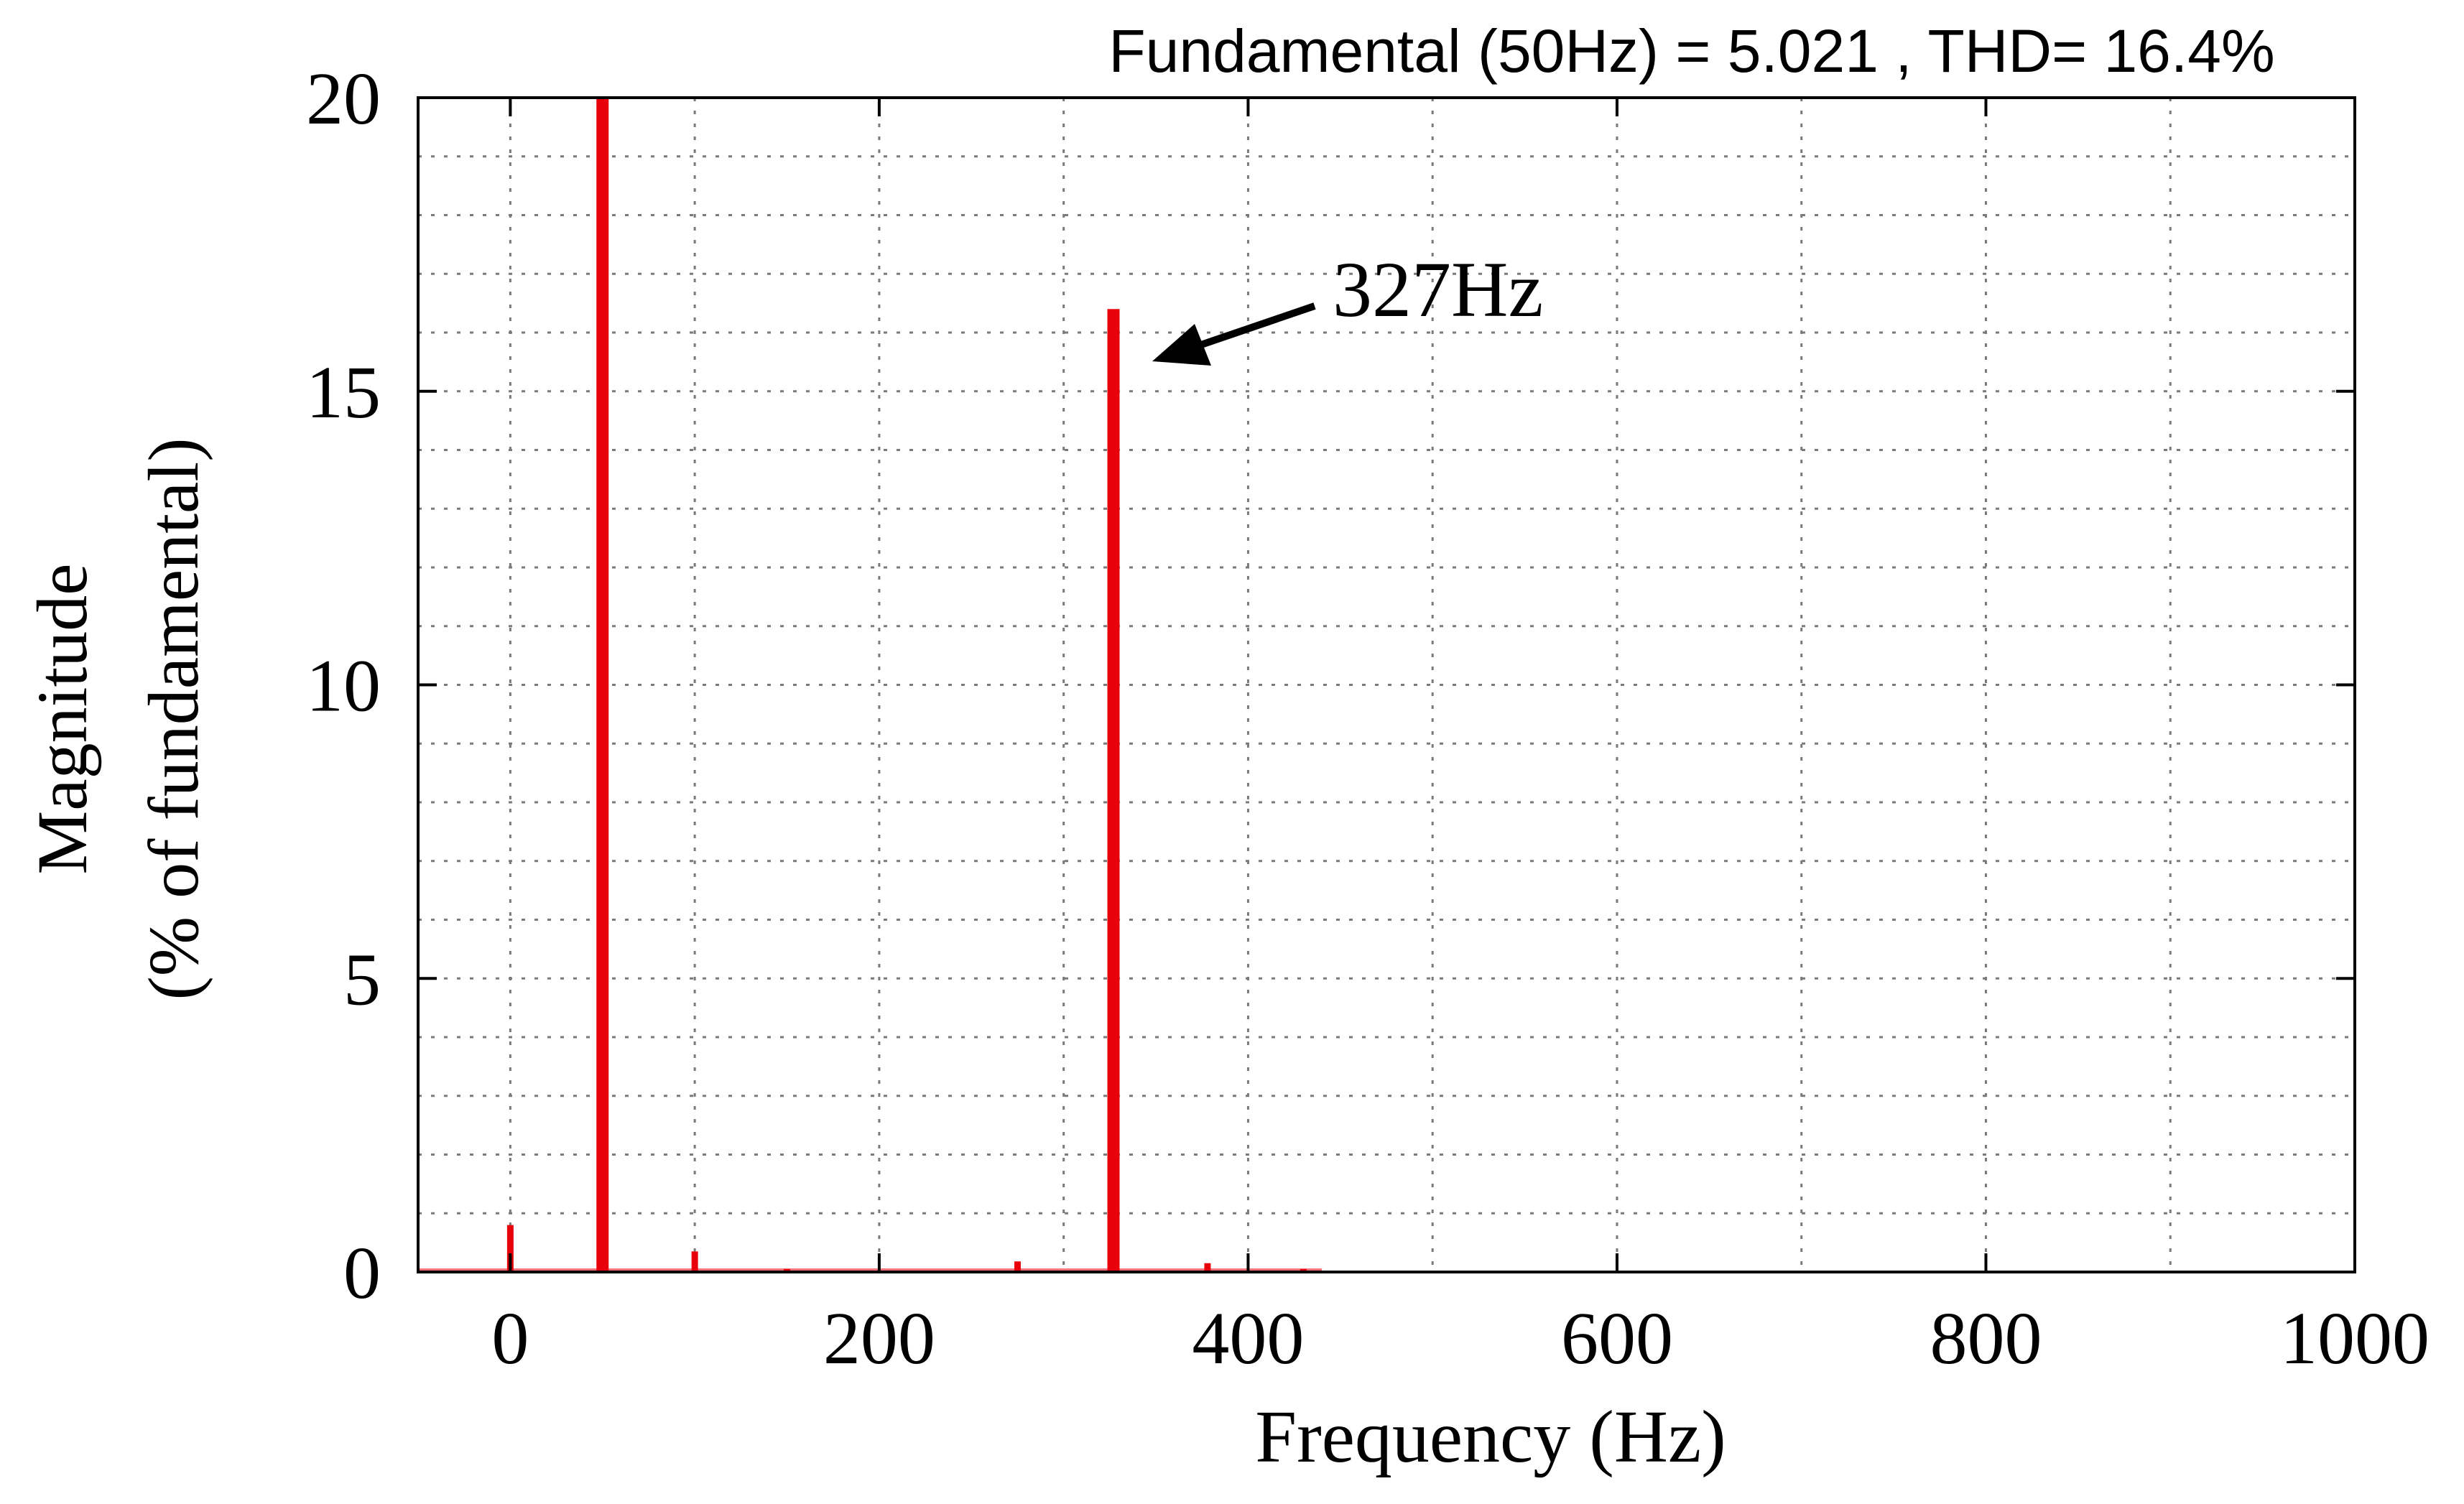  What do you see at coordinates (173, 718) in the screenshot?
I see `y-axis-label-line2: (% of fundamental)` at bounding box center [173, 718].